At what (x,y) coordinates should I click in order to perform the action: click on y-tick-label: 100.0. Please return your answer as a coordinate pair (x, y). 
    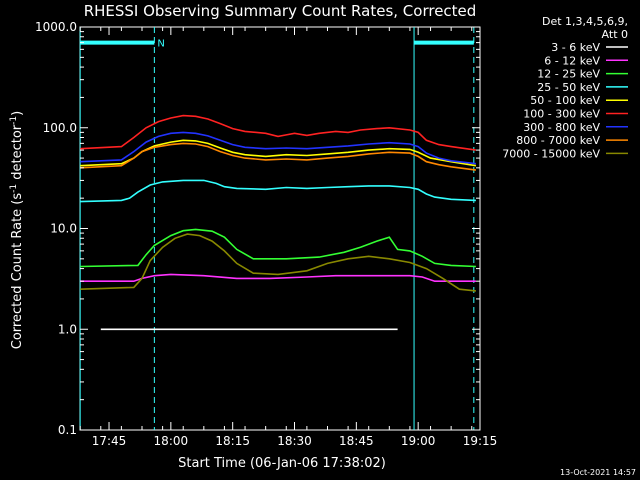
    Looking at the image, I should click on (60, 128).